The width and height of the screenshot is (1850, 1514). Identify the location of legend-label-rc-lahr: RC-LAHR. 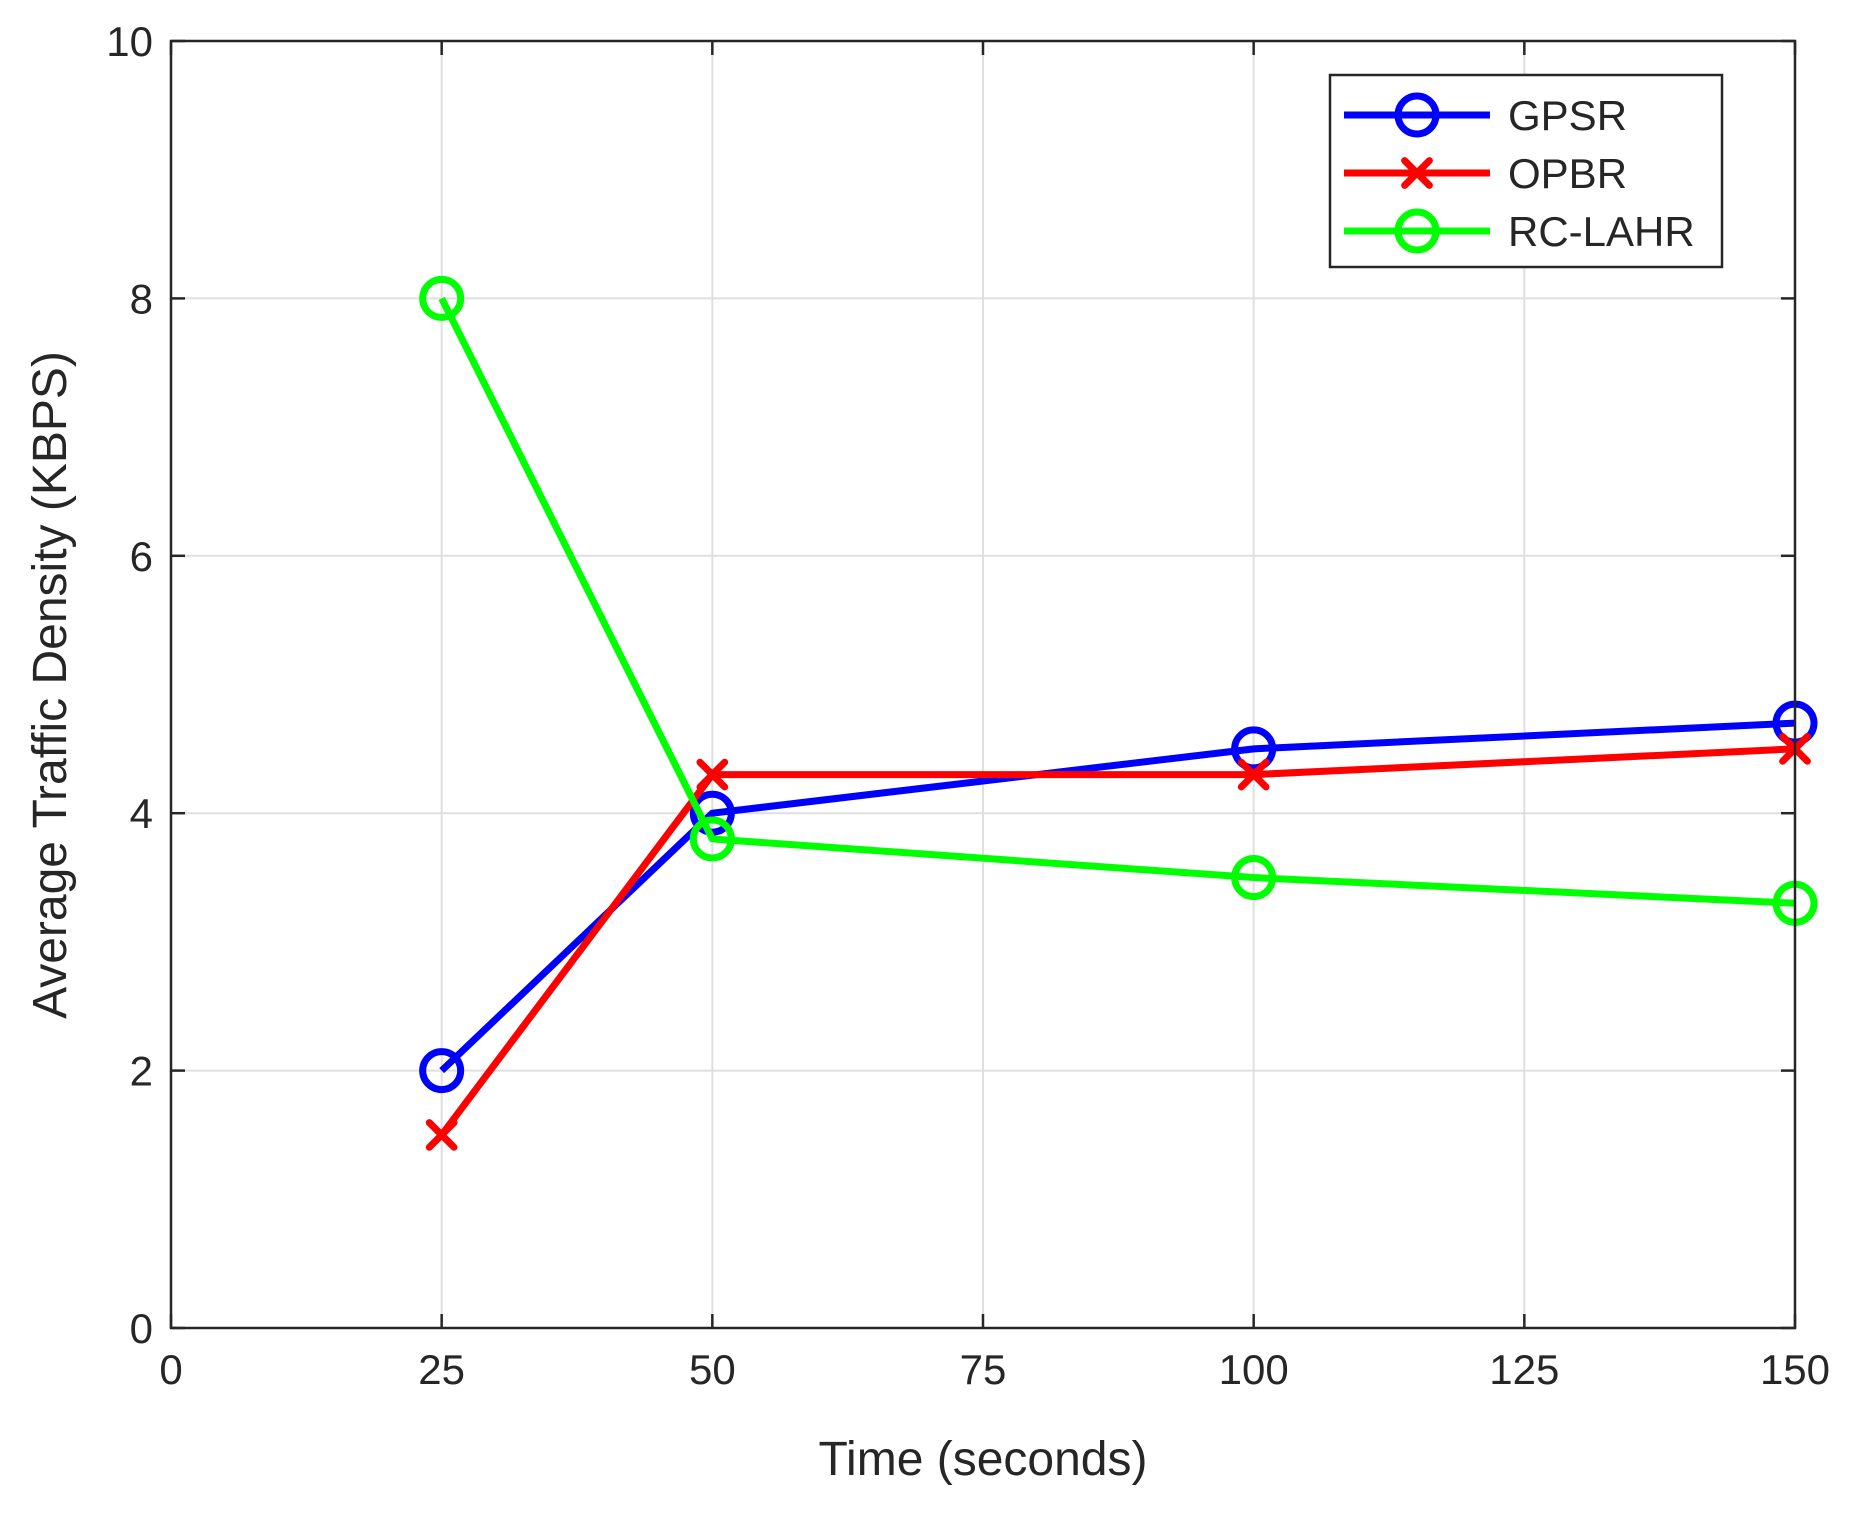
(1601, 231).